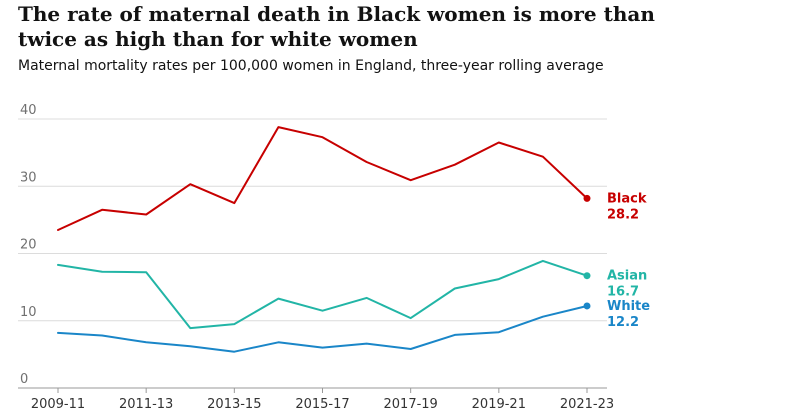  I want to click on x-tick-label: 2015-17, so click(322, 404).